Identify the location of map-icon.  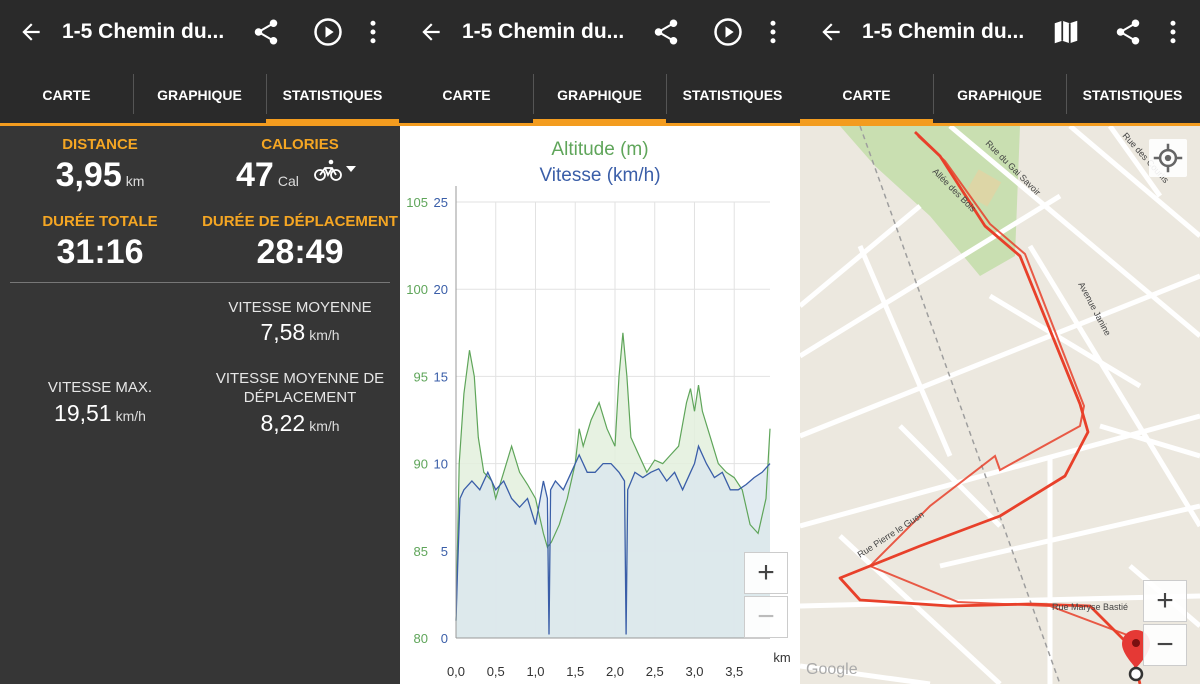
(1066, 32).